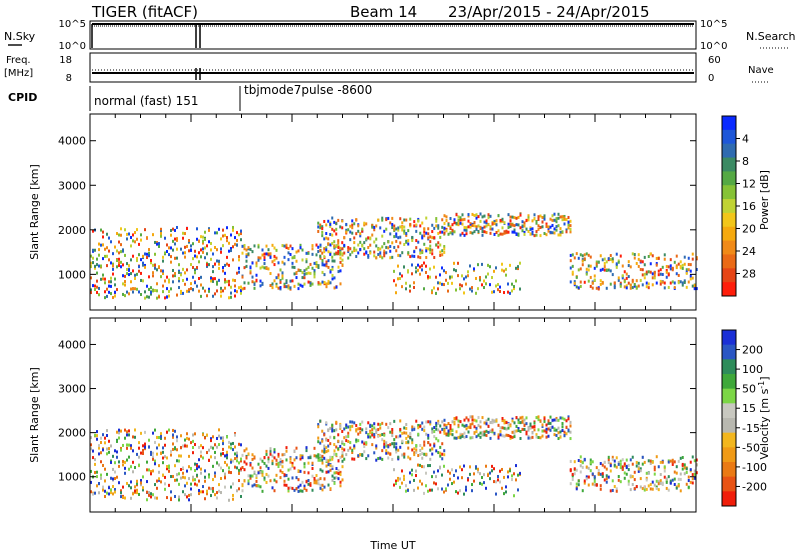 The image size is (800, 554). What do you see at coordinates (65, 60) in the screenshot?
I see `freq-tick-top: 18` at bounding box center [65, 60].